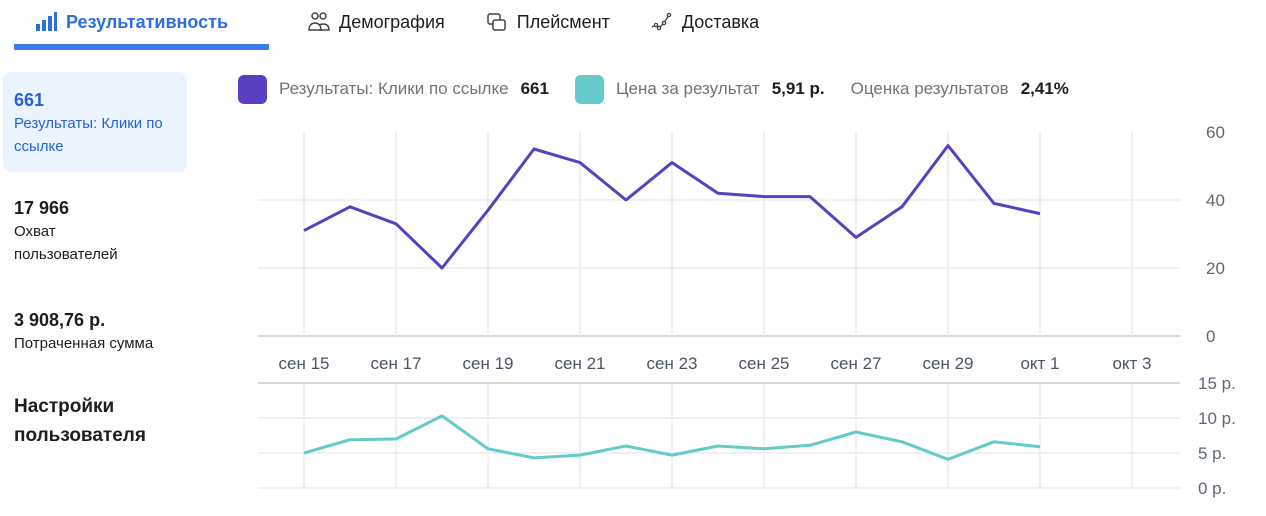 The image size is (1266, 516). I want to click on metric-label: Потраченная сумма, so click(84, 343).